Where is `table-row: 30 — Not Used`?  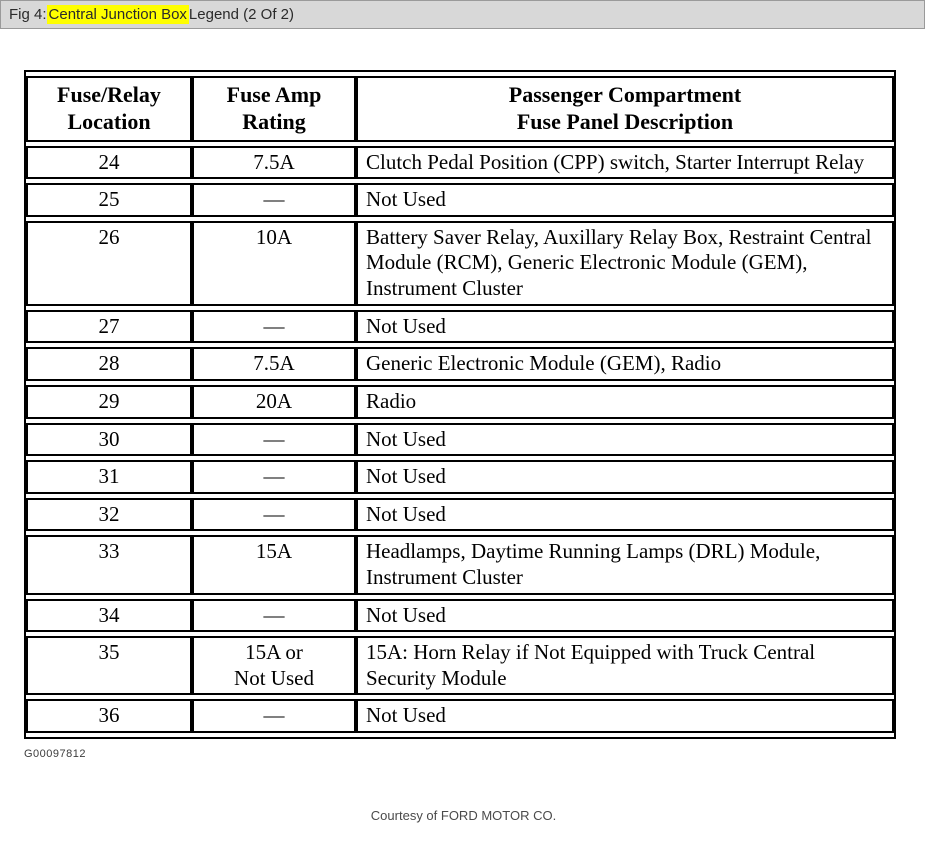
table-row: 30 — Not Used is located at coordinates (460, 439).